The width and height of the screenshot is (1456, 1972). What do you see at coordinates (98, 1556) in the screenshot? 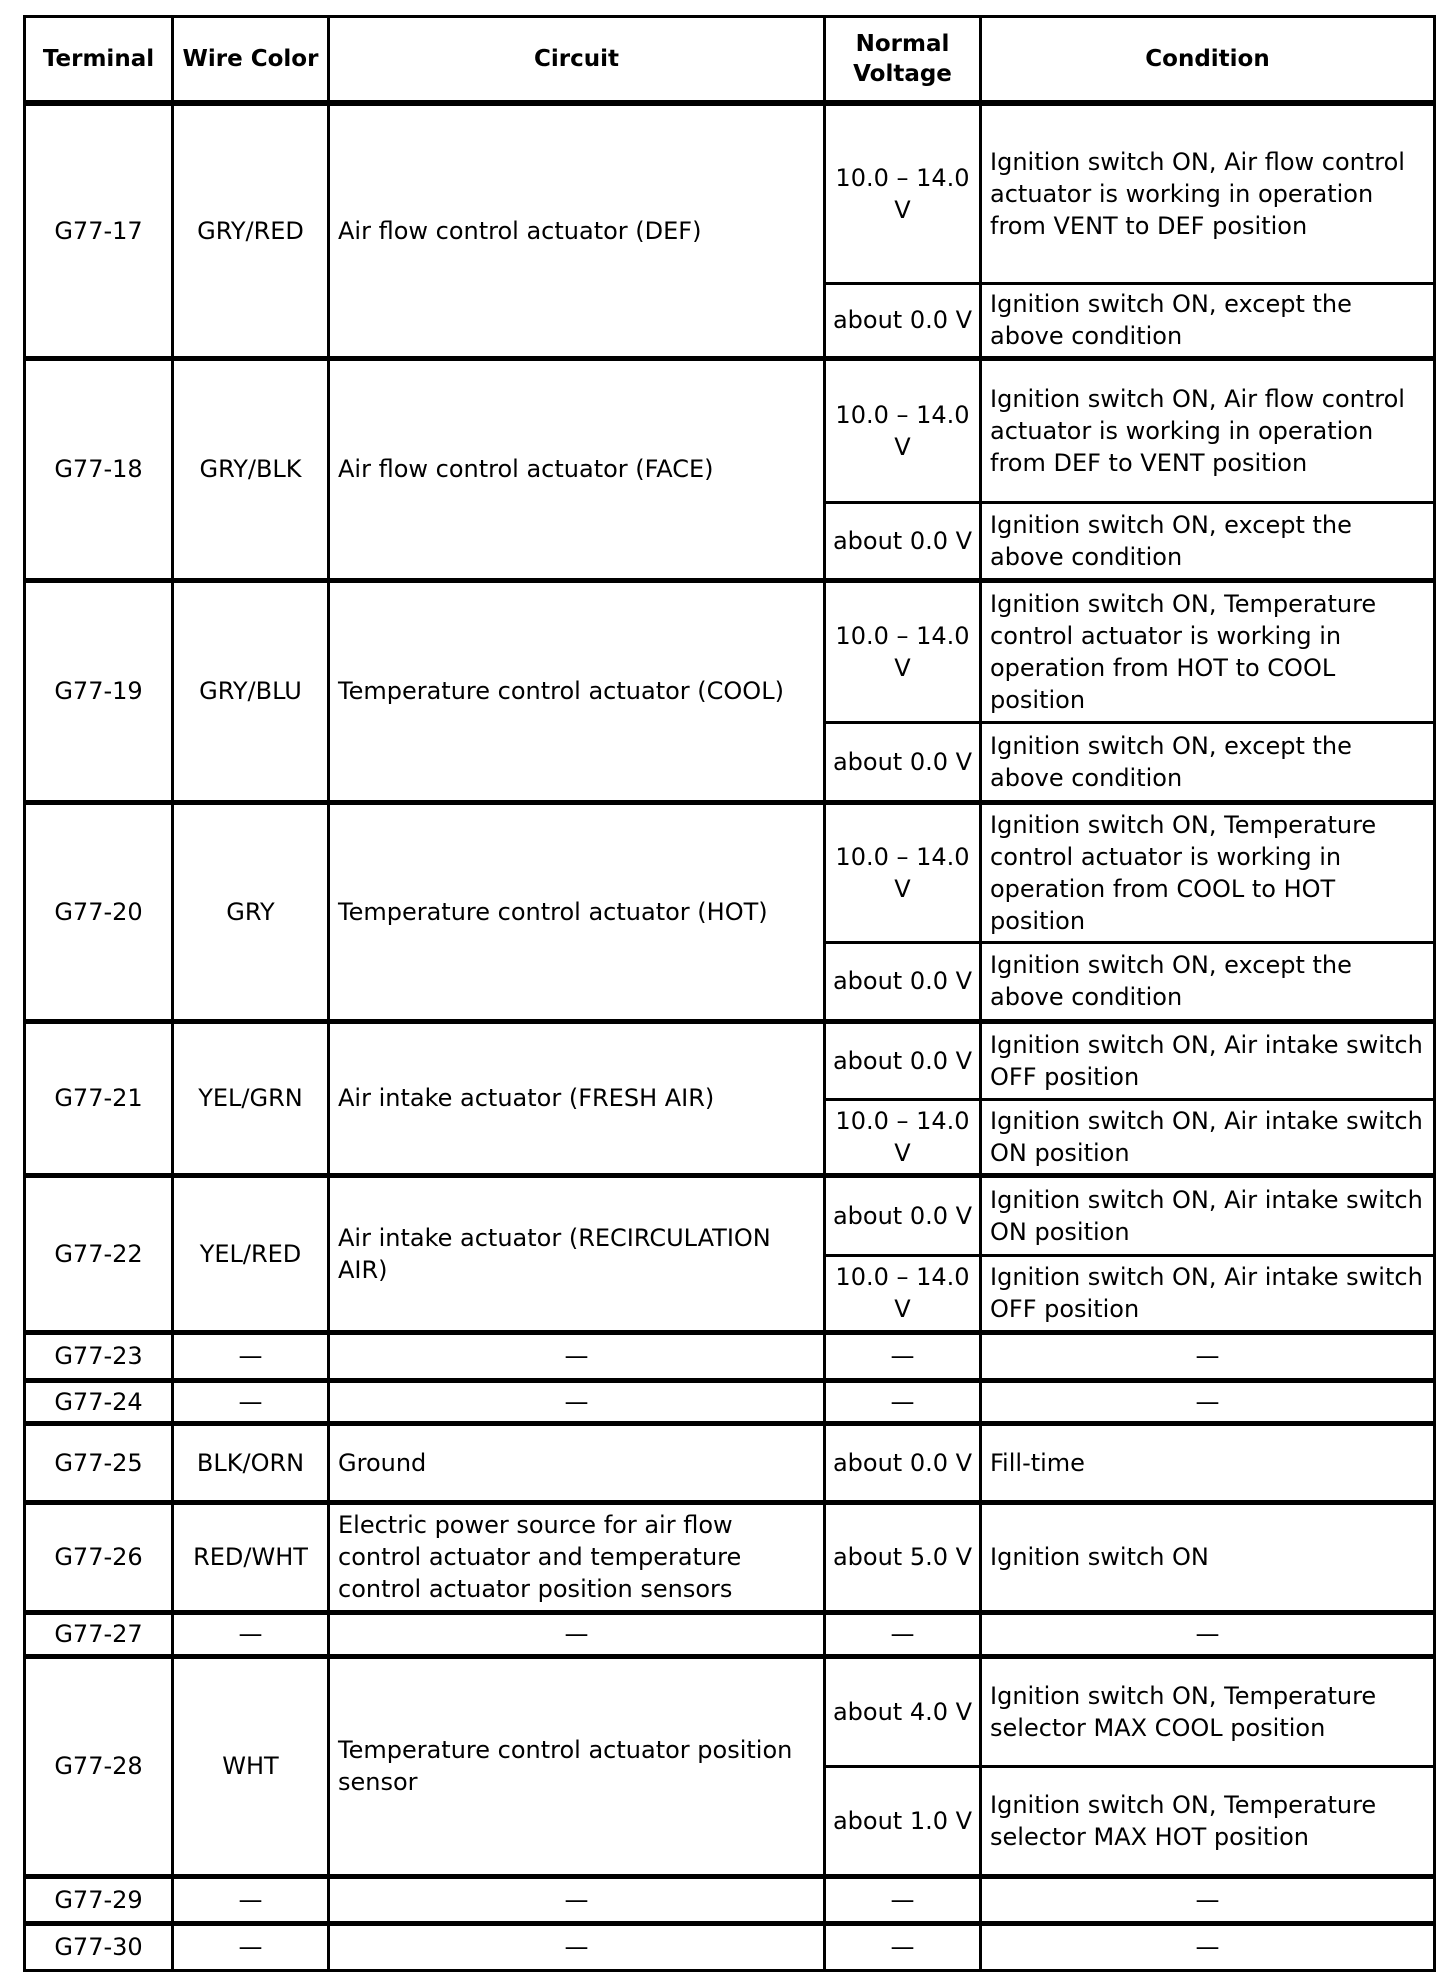
I see `terminal-cell: G77-26` at bounding box center [98, 1556].